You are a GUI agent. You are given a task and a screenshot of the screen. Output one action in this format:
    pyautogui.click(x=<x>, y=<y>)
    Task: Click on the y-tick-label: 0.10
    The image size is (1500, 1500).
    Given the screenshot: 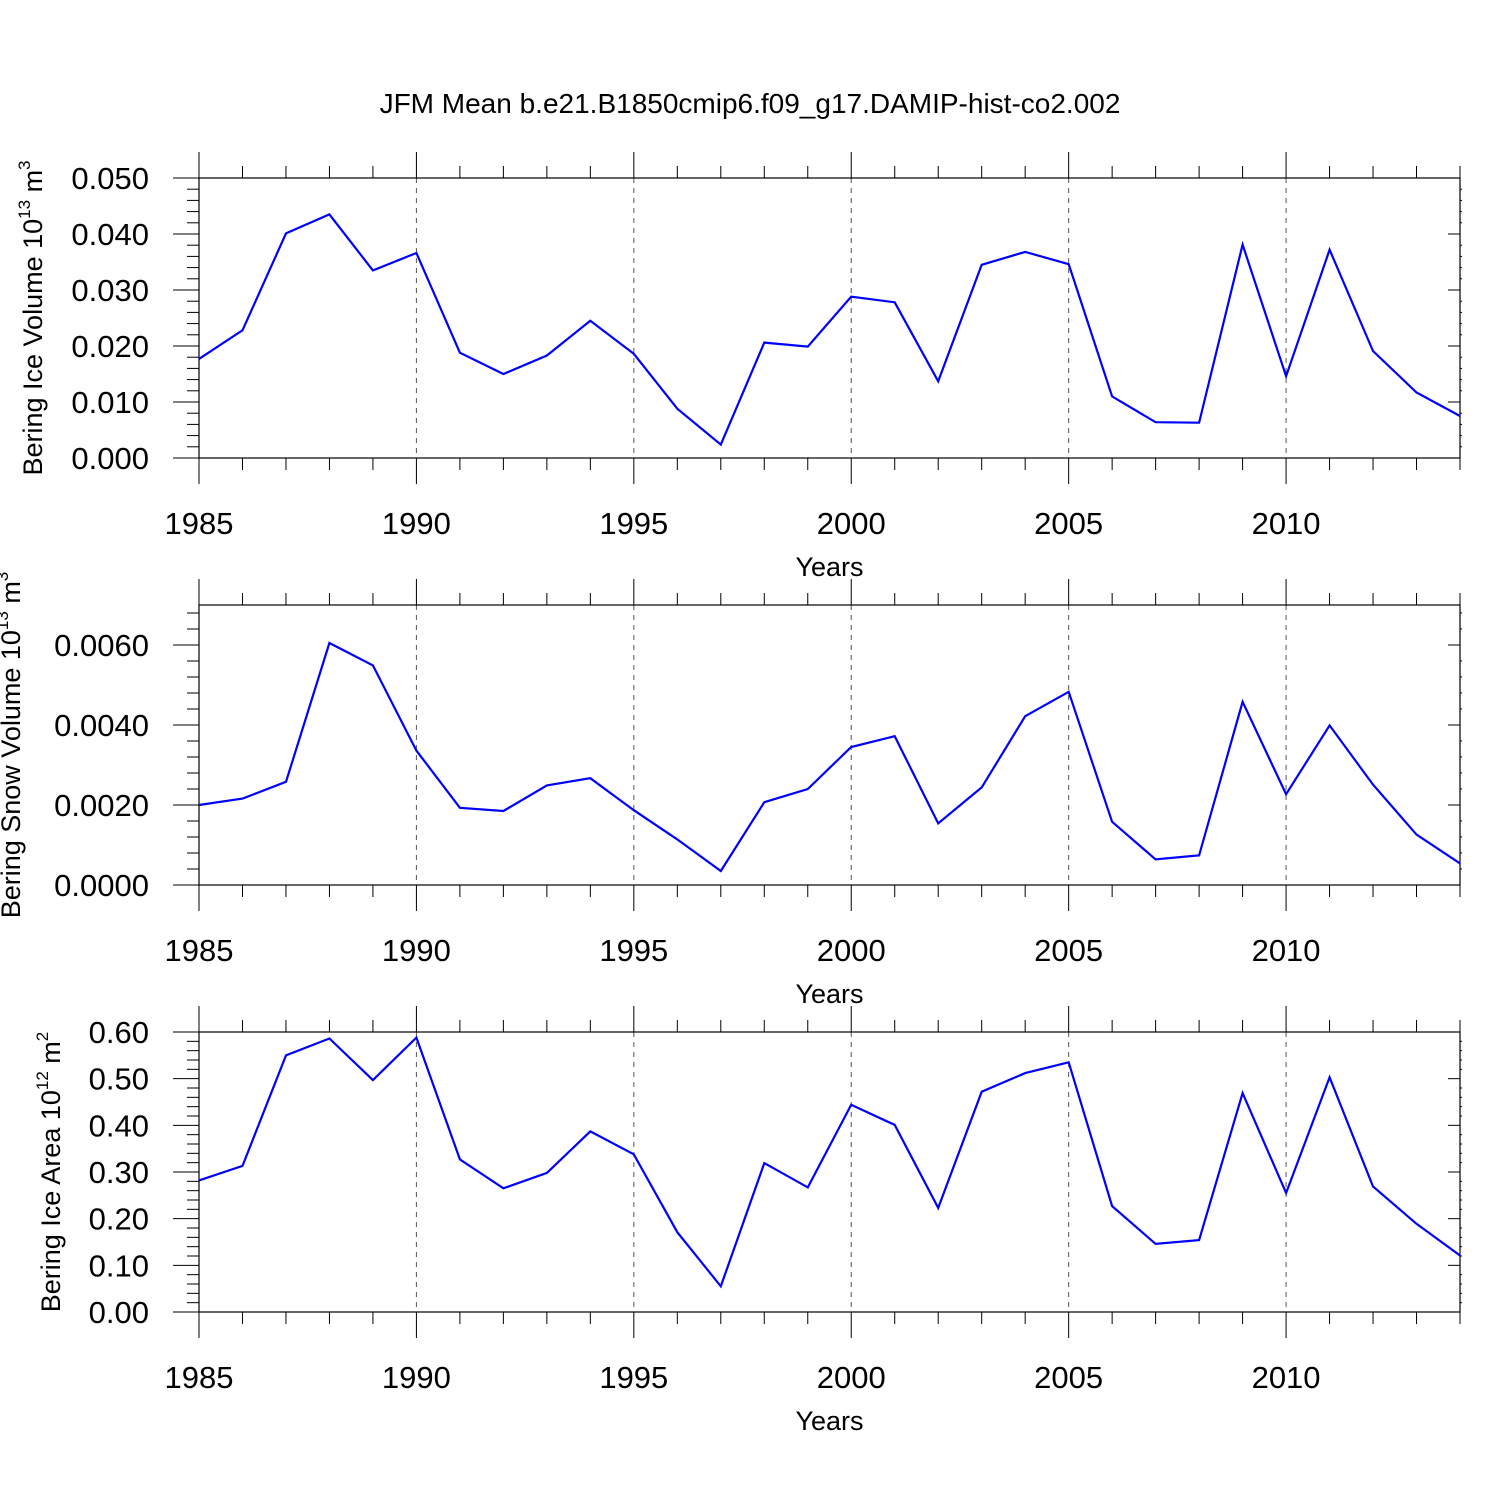 What is the action you would take?
    pyautogui.click(x=119, y=1265)
    